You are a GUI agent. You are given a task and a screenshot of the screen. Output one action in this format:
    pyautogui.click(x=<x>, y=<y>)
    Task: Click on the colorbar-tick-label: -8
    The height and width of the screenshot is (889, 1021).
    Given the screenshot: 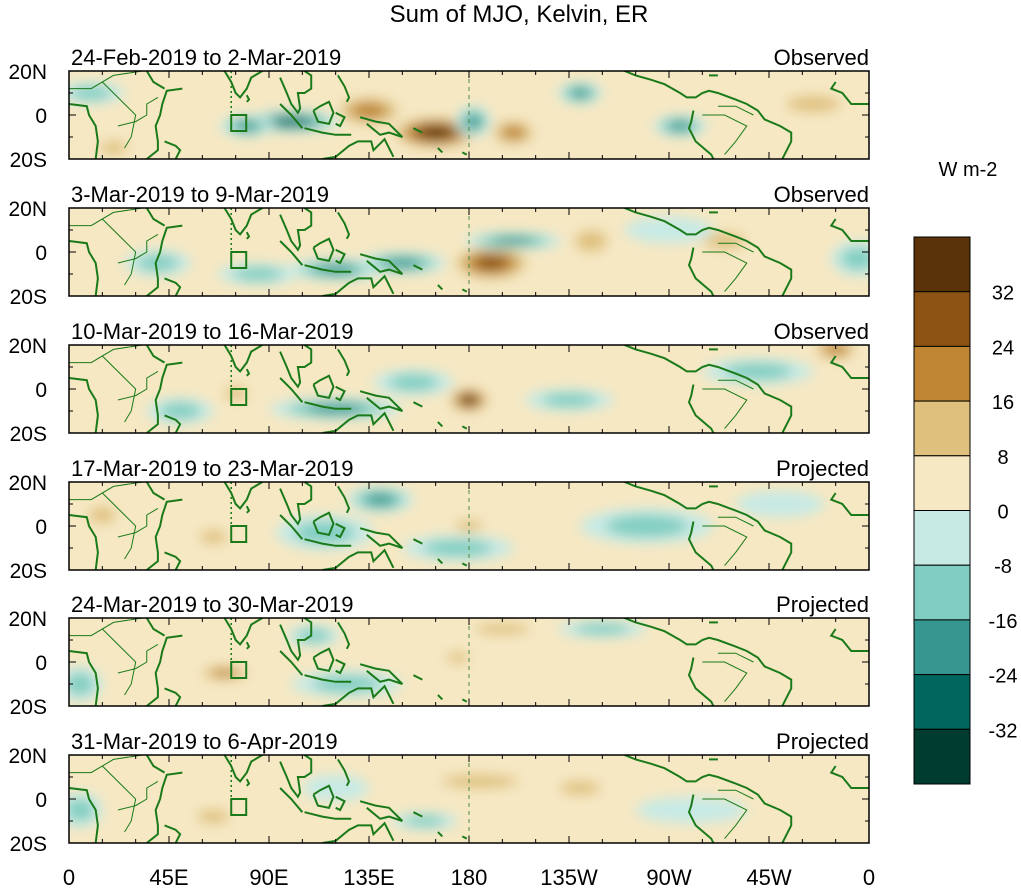 What is the action you would take?
    pyautogui.click(x=1003, y=567)
    